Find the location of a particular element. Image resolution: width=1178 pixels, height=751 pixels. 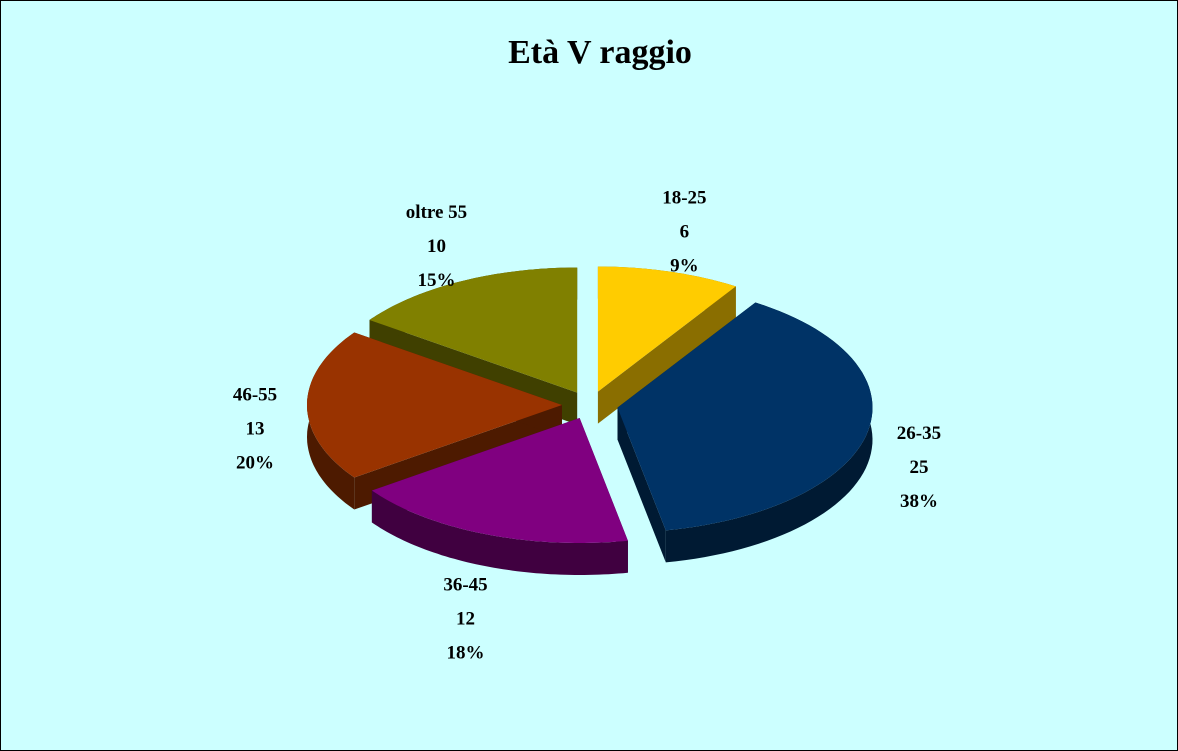

data-label: 20% is located at coordinates (255, 462).